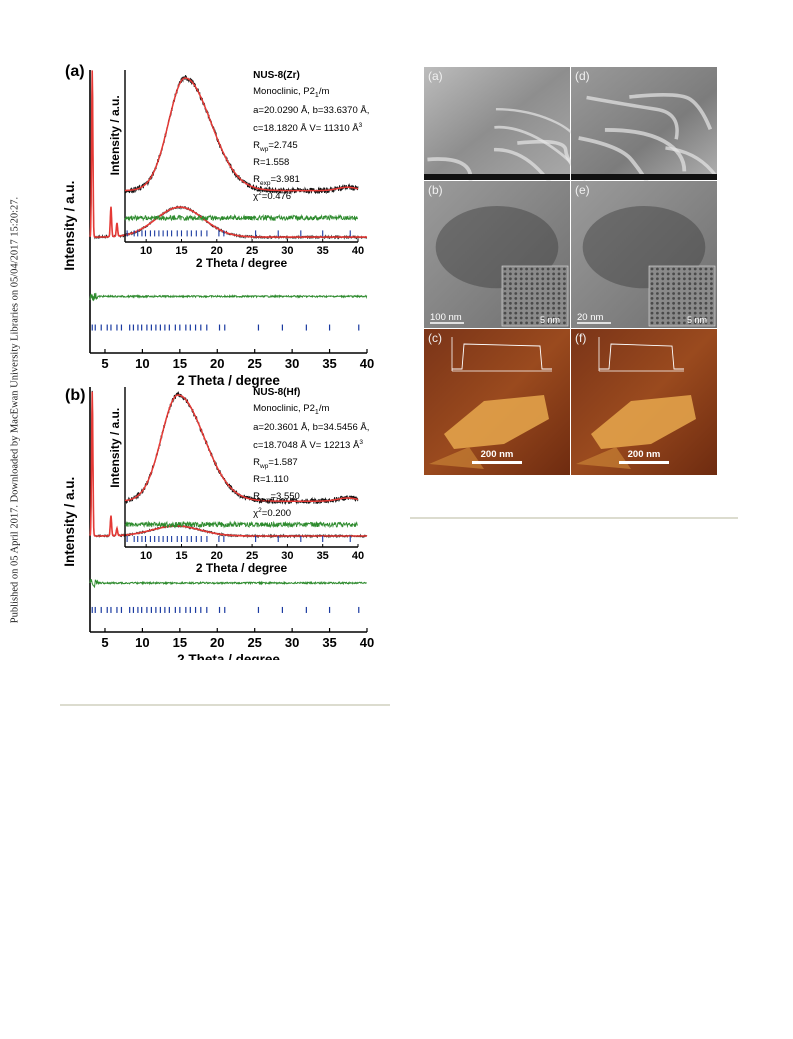 The height and width of the screenshot is (1039, 793). Describe the element at coordinates (435, 190) in the screenshot. I see `panel-label: (b)` at that location.